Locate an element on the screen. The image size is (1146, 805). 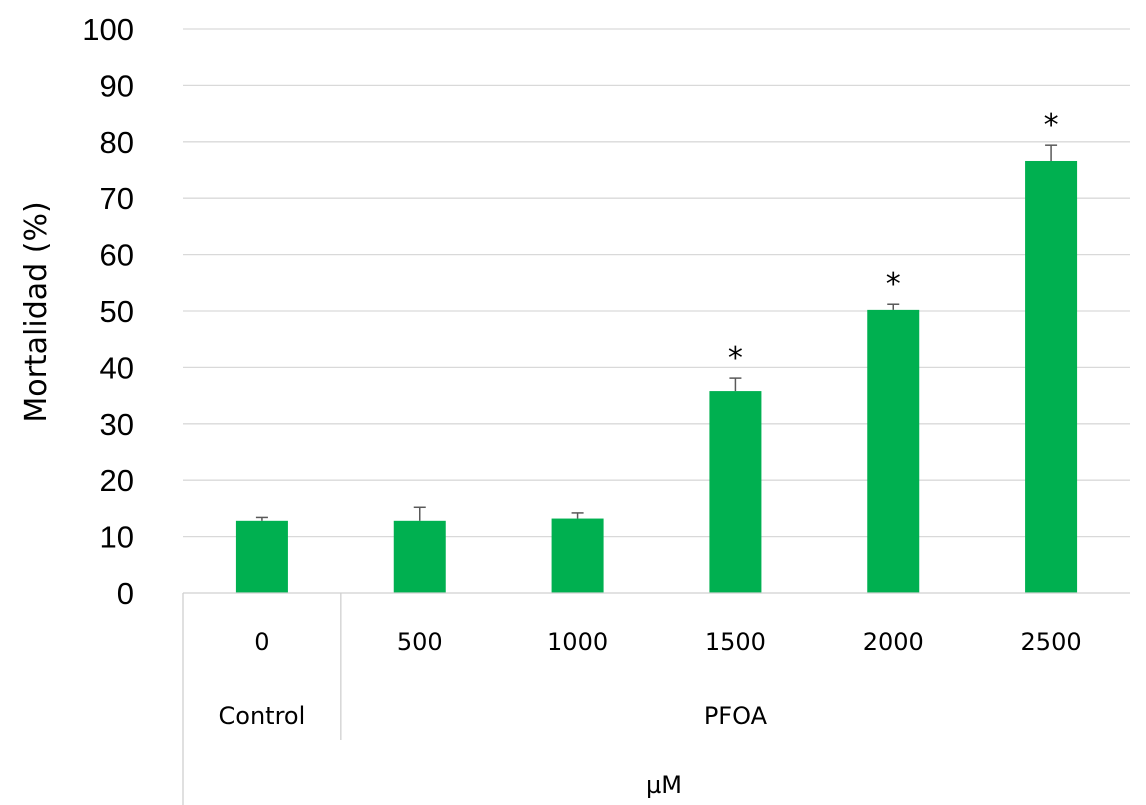
y-tick-label: 90 is located at coordinates (117, 85).